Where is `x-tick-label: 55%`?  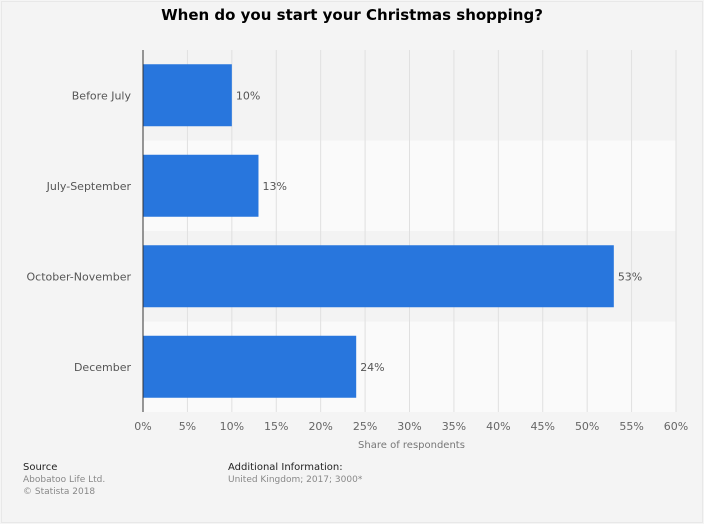 x-tick-label: 55% is located at coordinates (631, 426).